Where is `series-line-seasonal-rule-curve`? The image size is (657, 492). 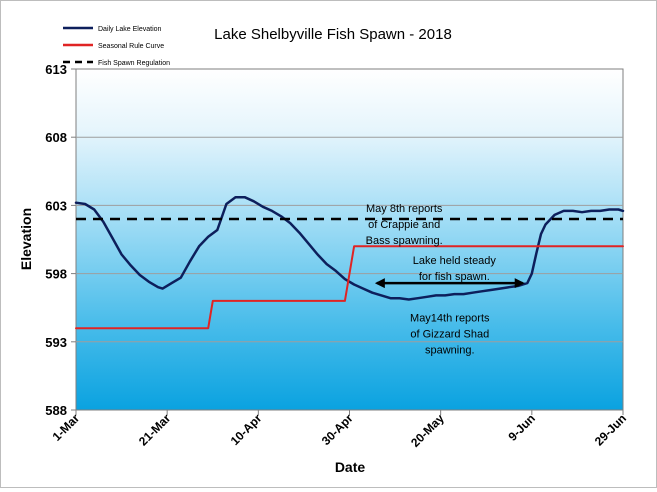
series-line-seasonal-rule-curve is located at coordinates (349, 287).